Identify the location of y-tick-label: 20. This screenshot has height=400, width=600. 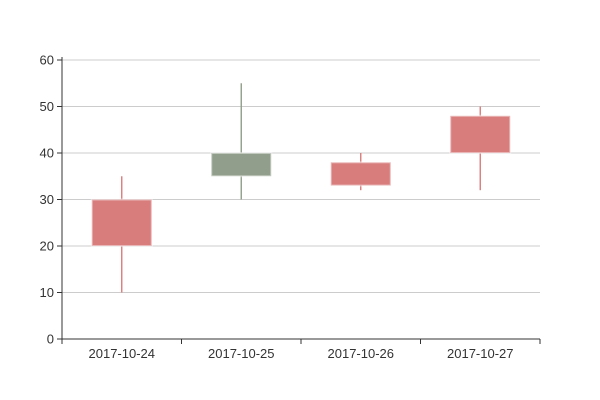
(47, 246).